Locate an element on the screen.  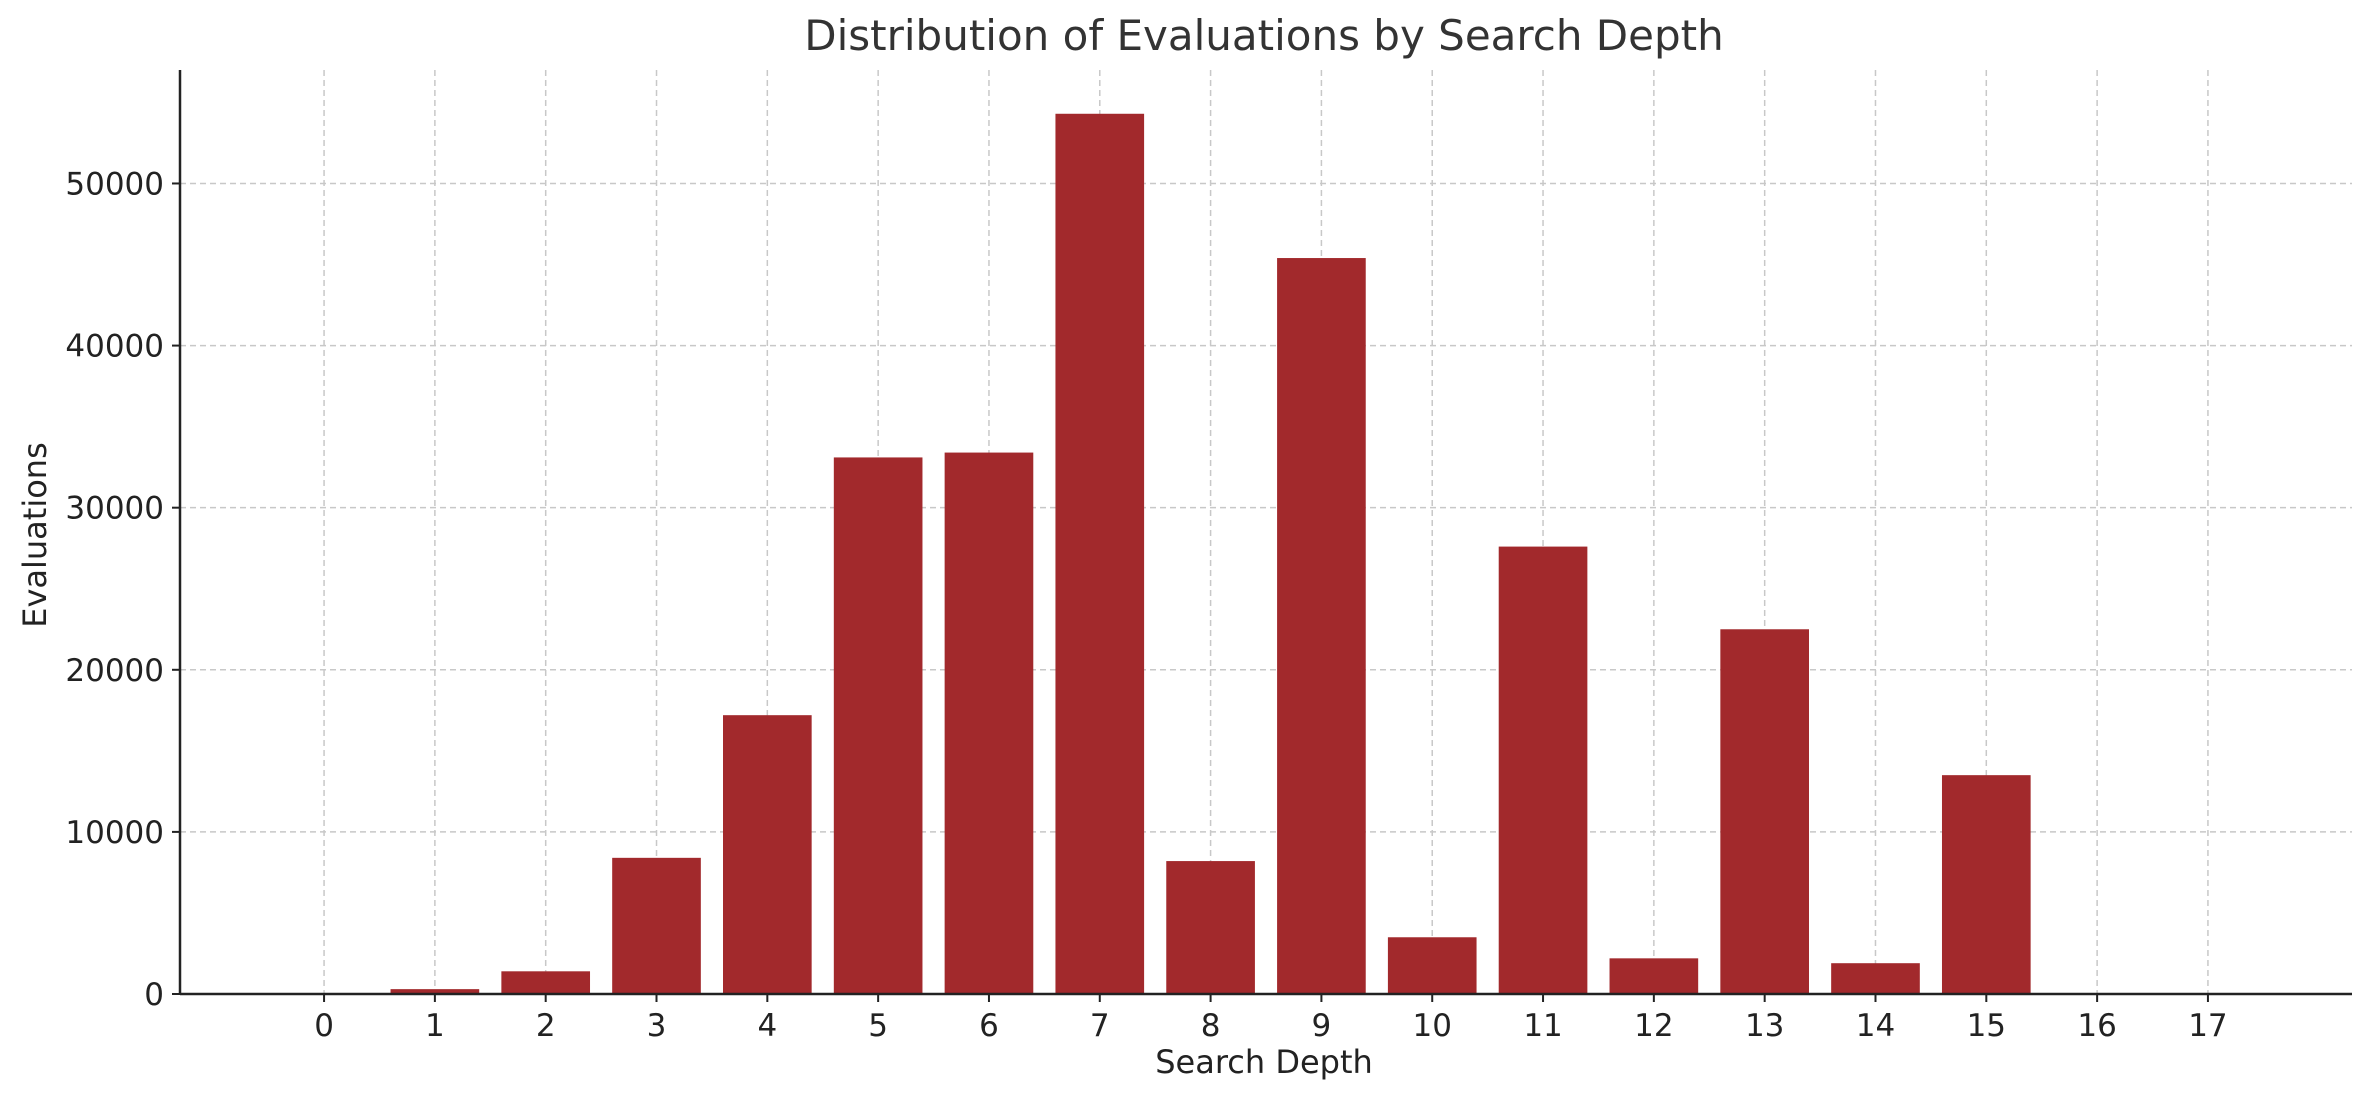
x-tick-label: 3 is located at coordinates (657, 1026).